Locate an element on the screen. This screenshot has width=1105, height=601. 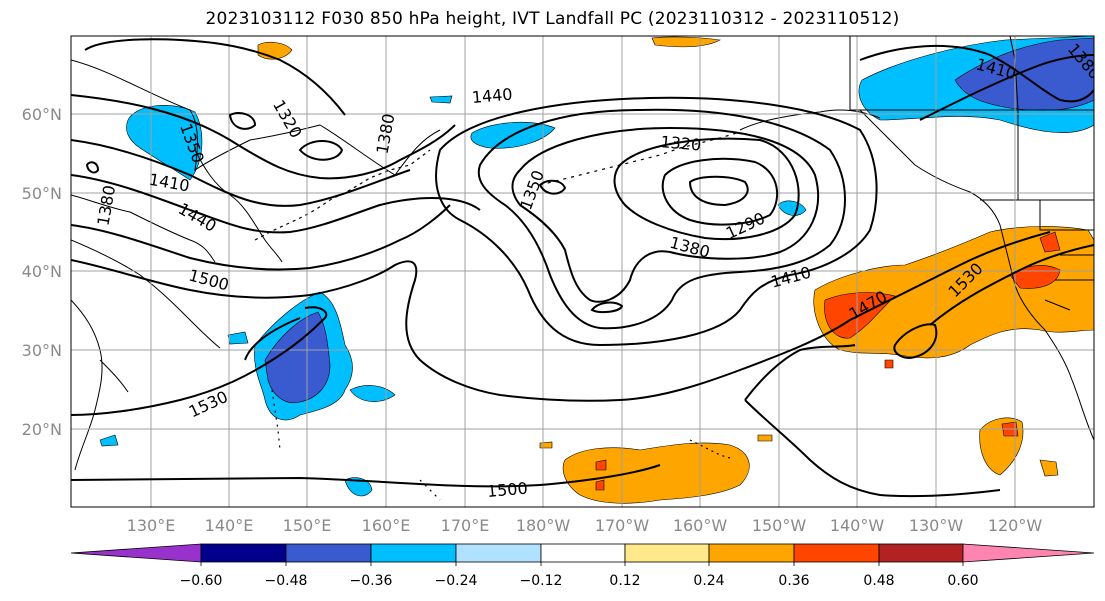
ivt-positive-central is located at coordinates (656, 473).